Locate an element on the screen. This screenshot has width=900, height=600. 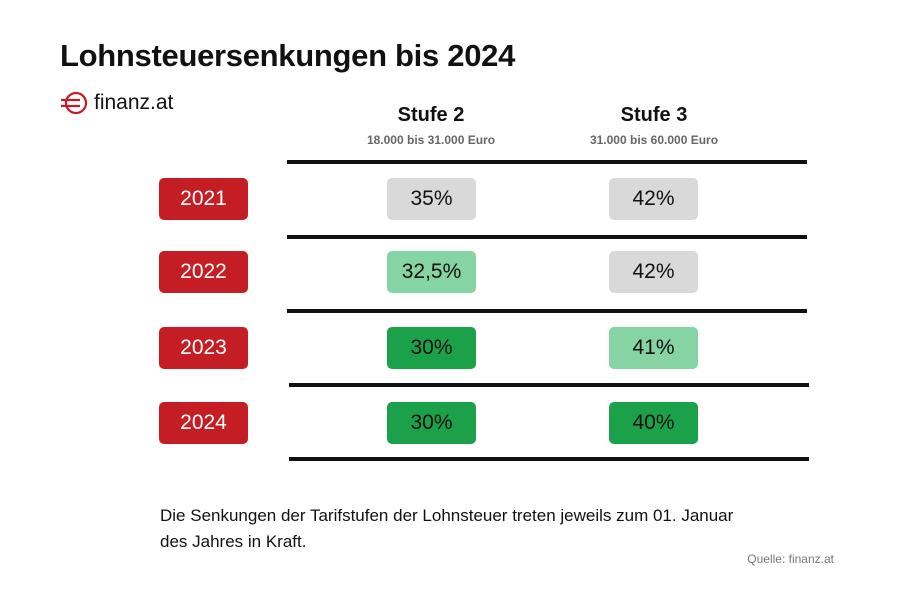
column-title: Stufe 2 is located at coordinates (431, 115).